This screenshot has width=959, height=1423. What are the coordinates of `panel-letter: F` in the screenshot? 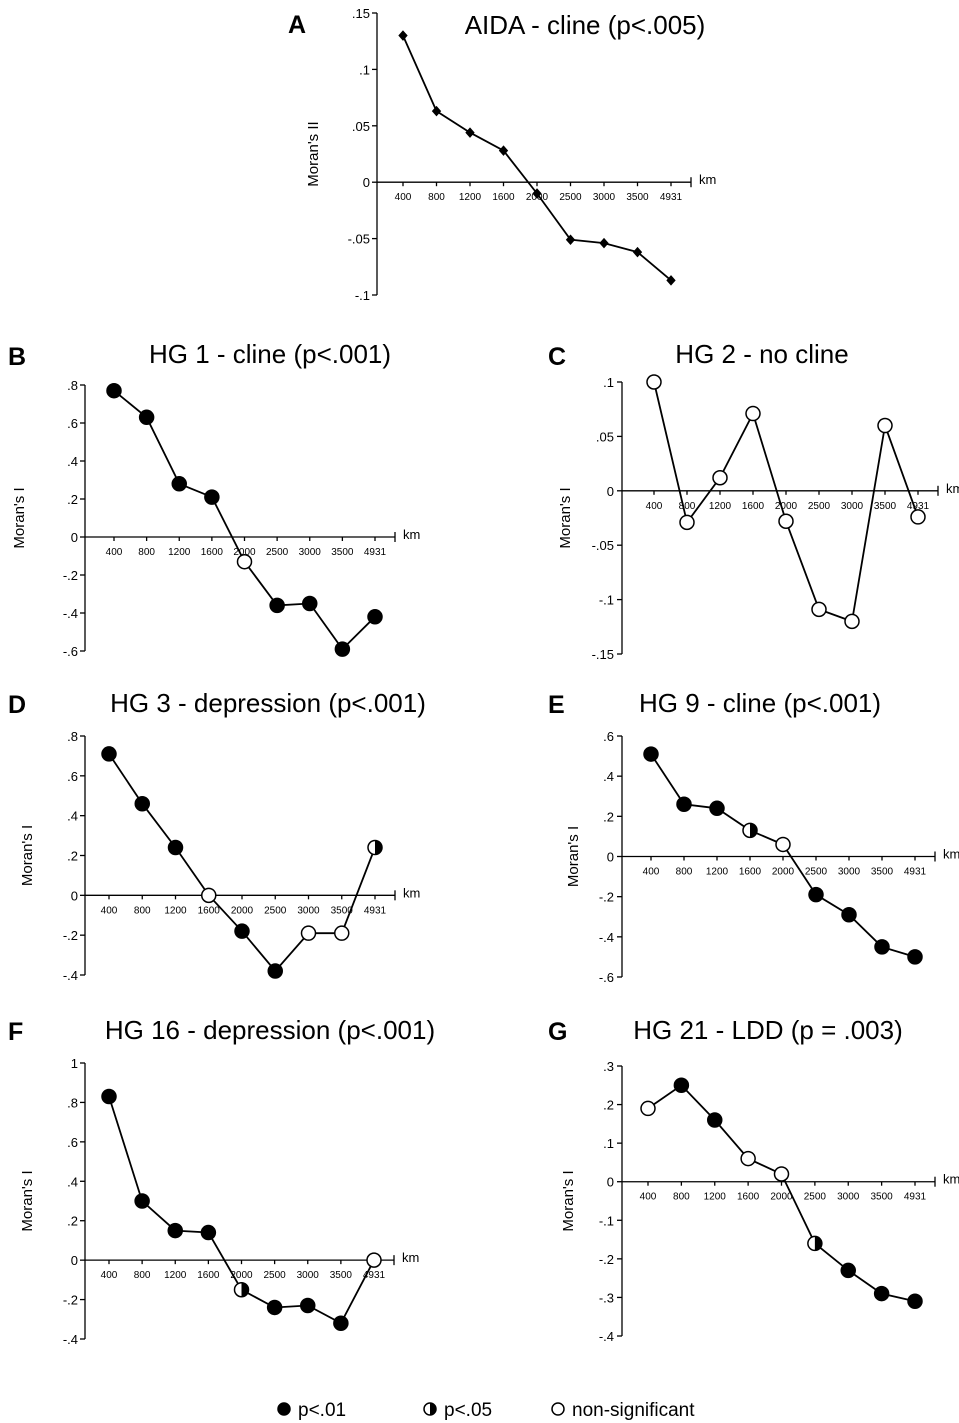 It's located at (15, 1032).